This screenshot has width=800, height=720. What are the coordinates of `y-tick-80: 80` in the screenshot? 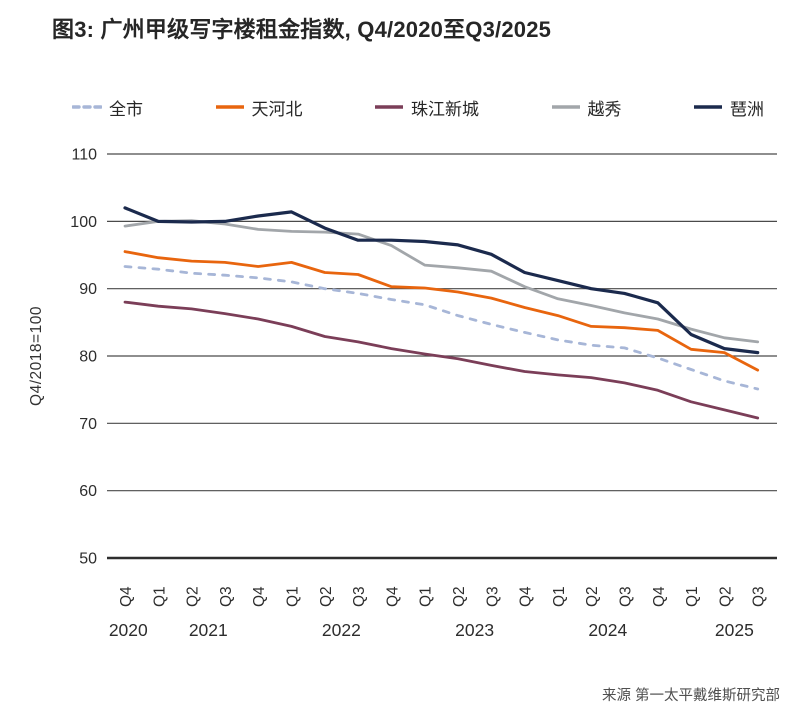 It's located at (88, 357).